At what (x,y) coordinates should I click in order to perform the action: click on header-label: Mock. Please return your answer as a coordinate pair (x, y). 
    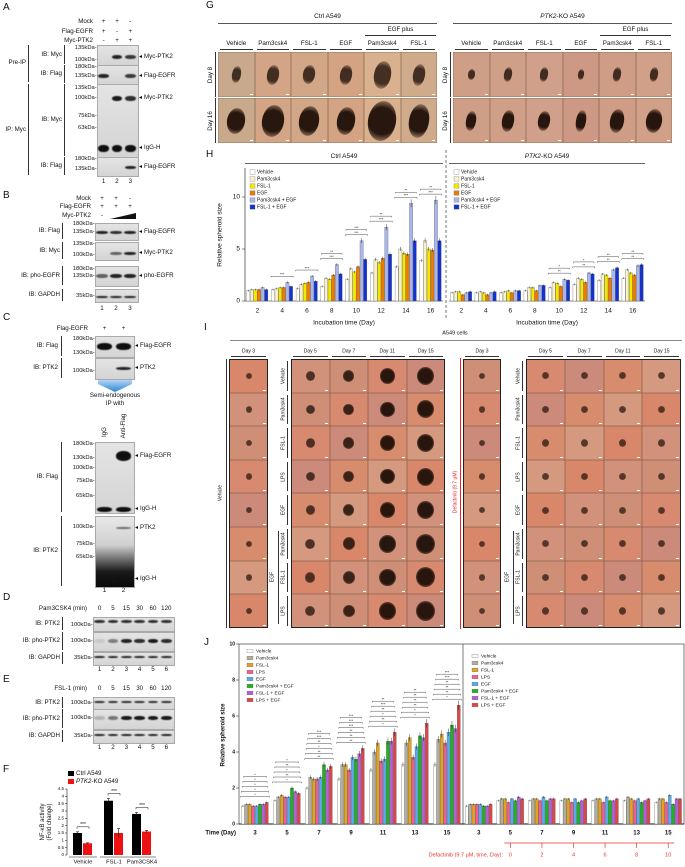
    Looking at the image, I should click on (85, 21).